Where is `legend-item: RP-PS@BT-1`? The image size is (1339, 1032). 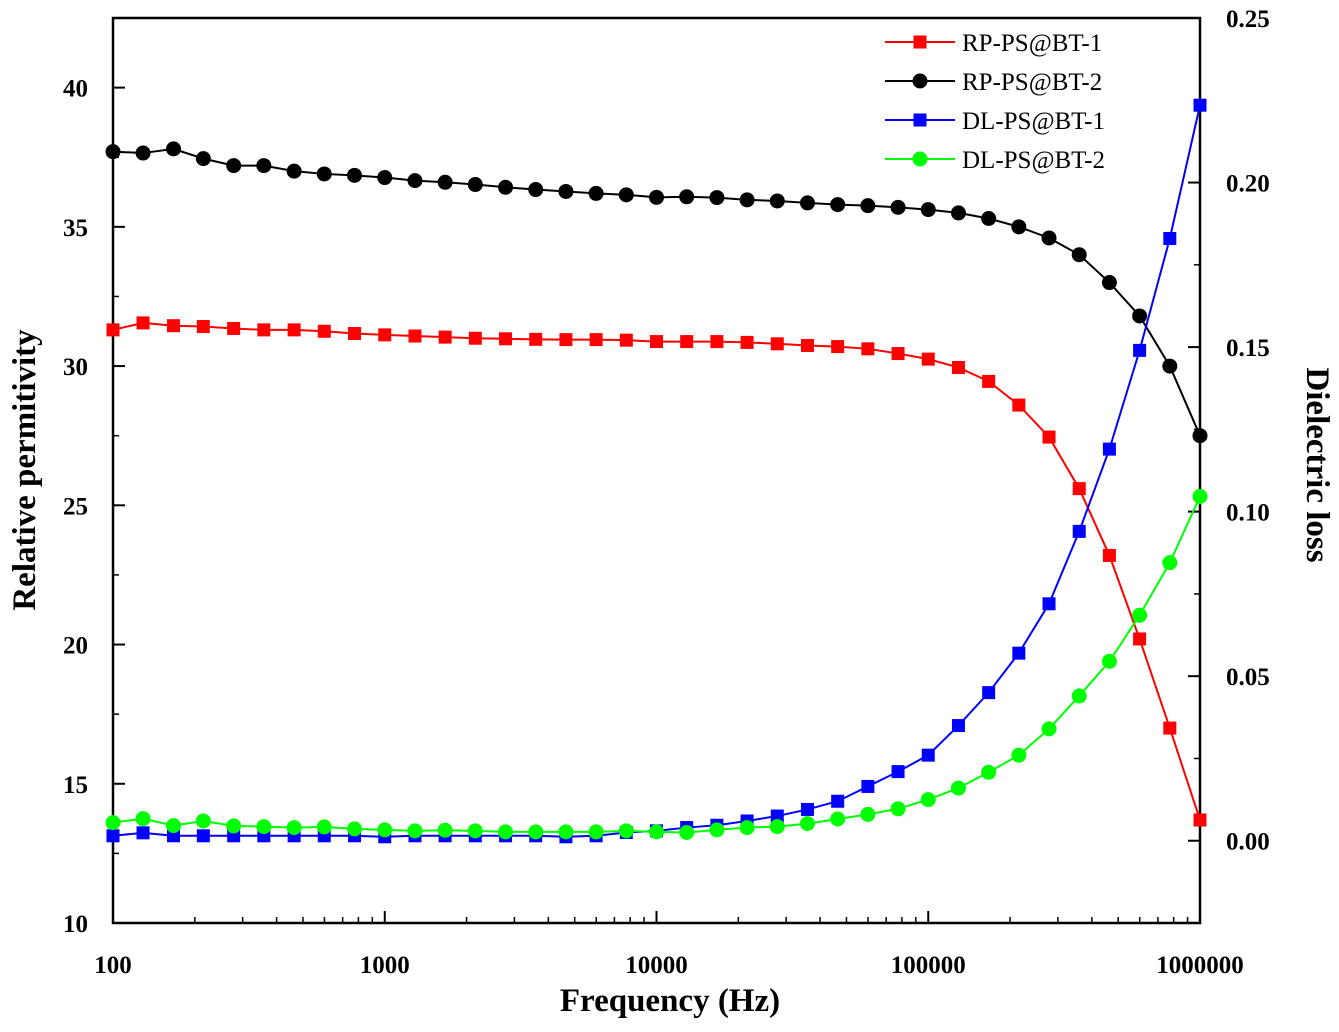 legend-item: RP-PS@BT-1 is located at coordinates (993, 43).